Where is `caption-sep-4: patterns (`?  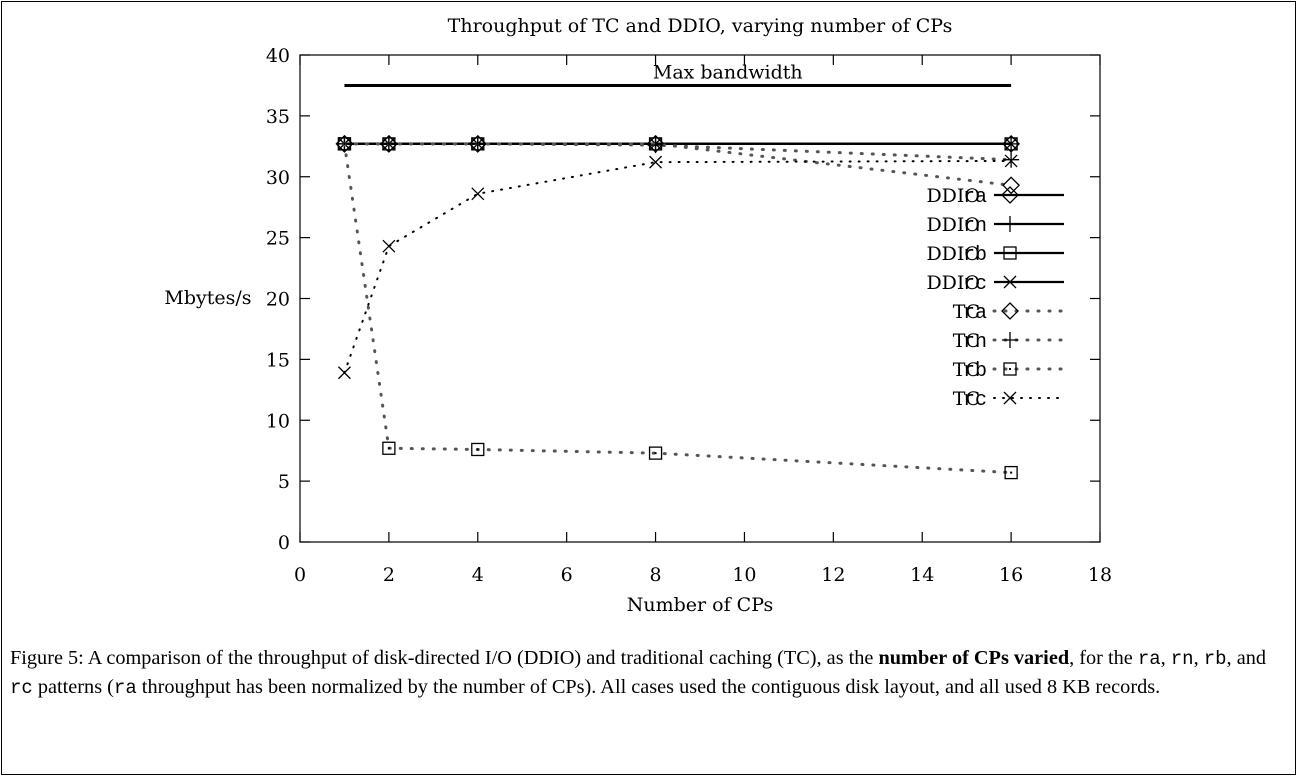 caption-sep-4: patterns ( is located at coordinates (73, 687).